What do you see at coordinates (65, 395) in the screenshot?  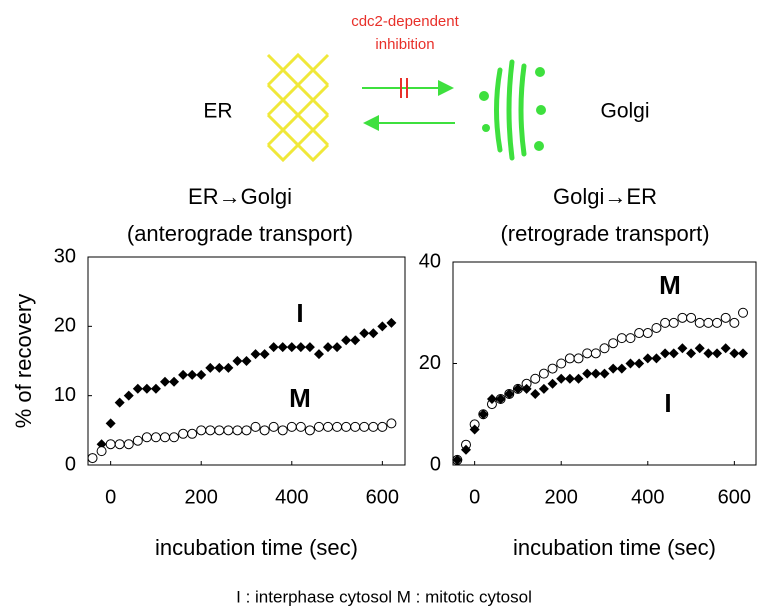 I see `y-tick-label: 10` at bounding box center [65, 395].